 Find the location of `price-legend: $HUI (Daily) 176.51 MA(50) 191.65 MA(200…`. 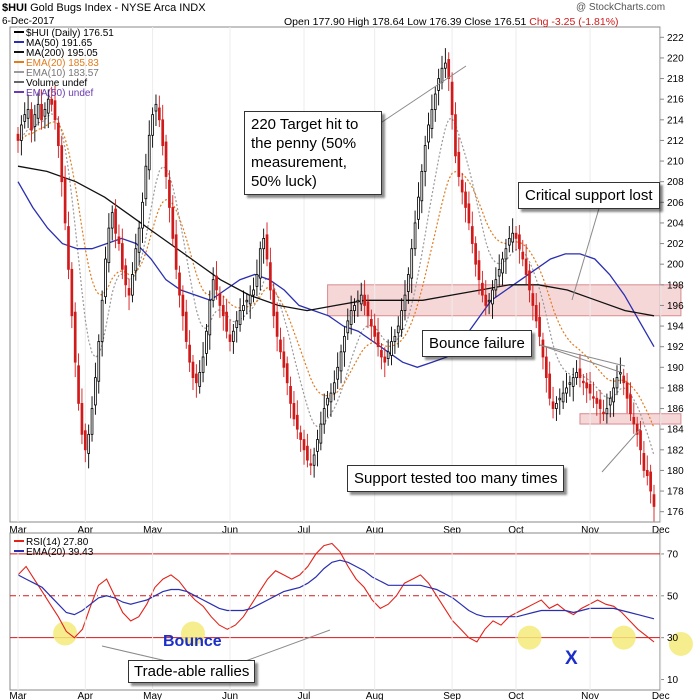

price-legend: $HUI (Daily) 176.51 MA(50) 191.65 MA(200… is located at coordinates (64, 64).